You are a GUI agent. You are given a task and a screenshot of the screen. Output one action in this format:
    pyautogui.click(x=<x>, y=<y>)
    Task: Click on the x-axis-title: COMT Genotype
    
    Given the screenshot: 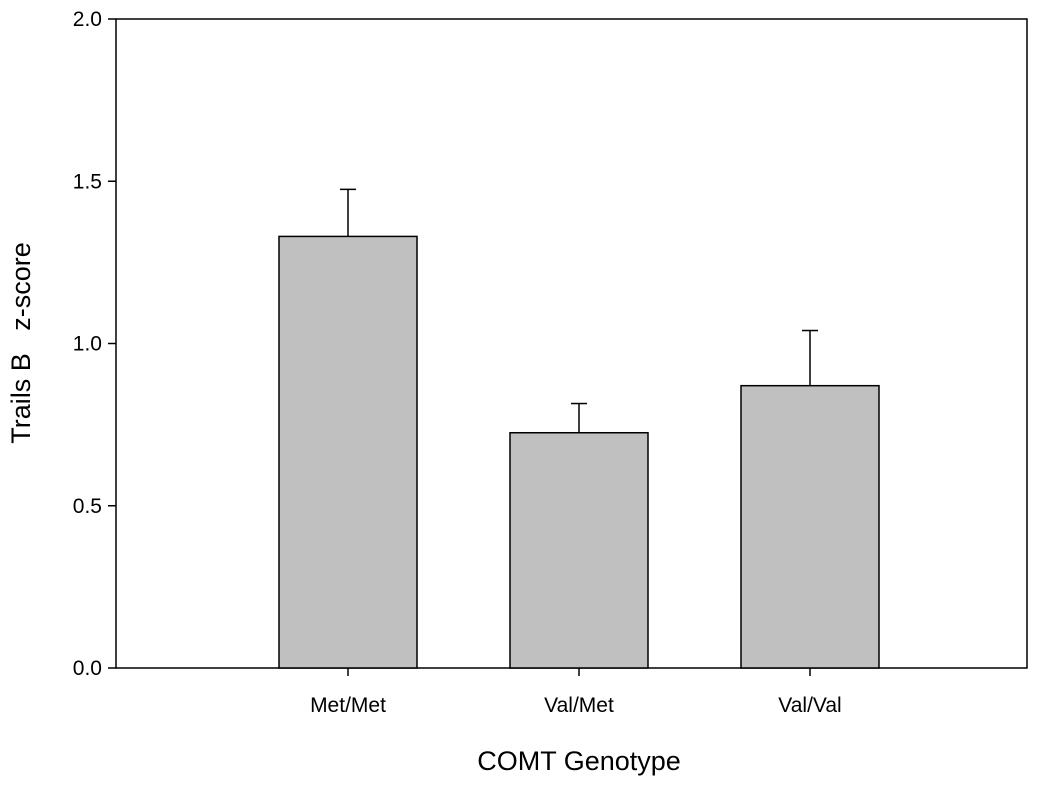 What is the action you would take?
    pyautogui.click(x=579, y=761)
    